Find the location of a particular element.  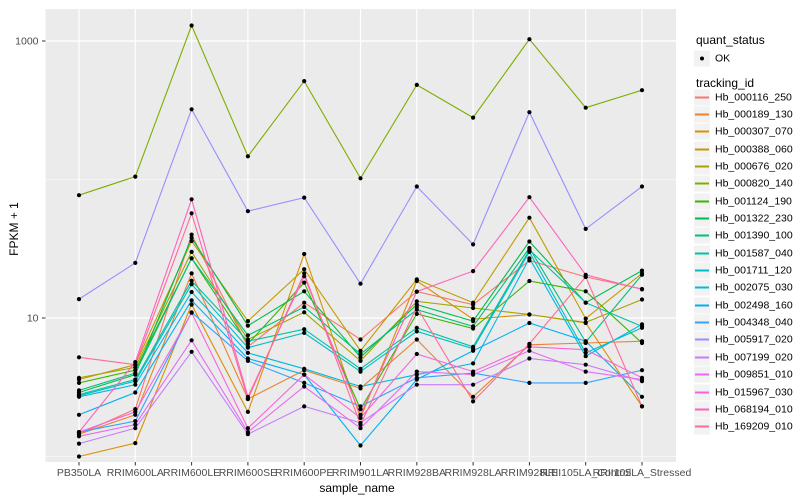

legend-entry-label: Hb_000189_130 is located at coordinates (754, 114).